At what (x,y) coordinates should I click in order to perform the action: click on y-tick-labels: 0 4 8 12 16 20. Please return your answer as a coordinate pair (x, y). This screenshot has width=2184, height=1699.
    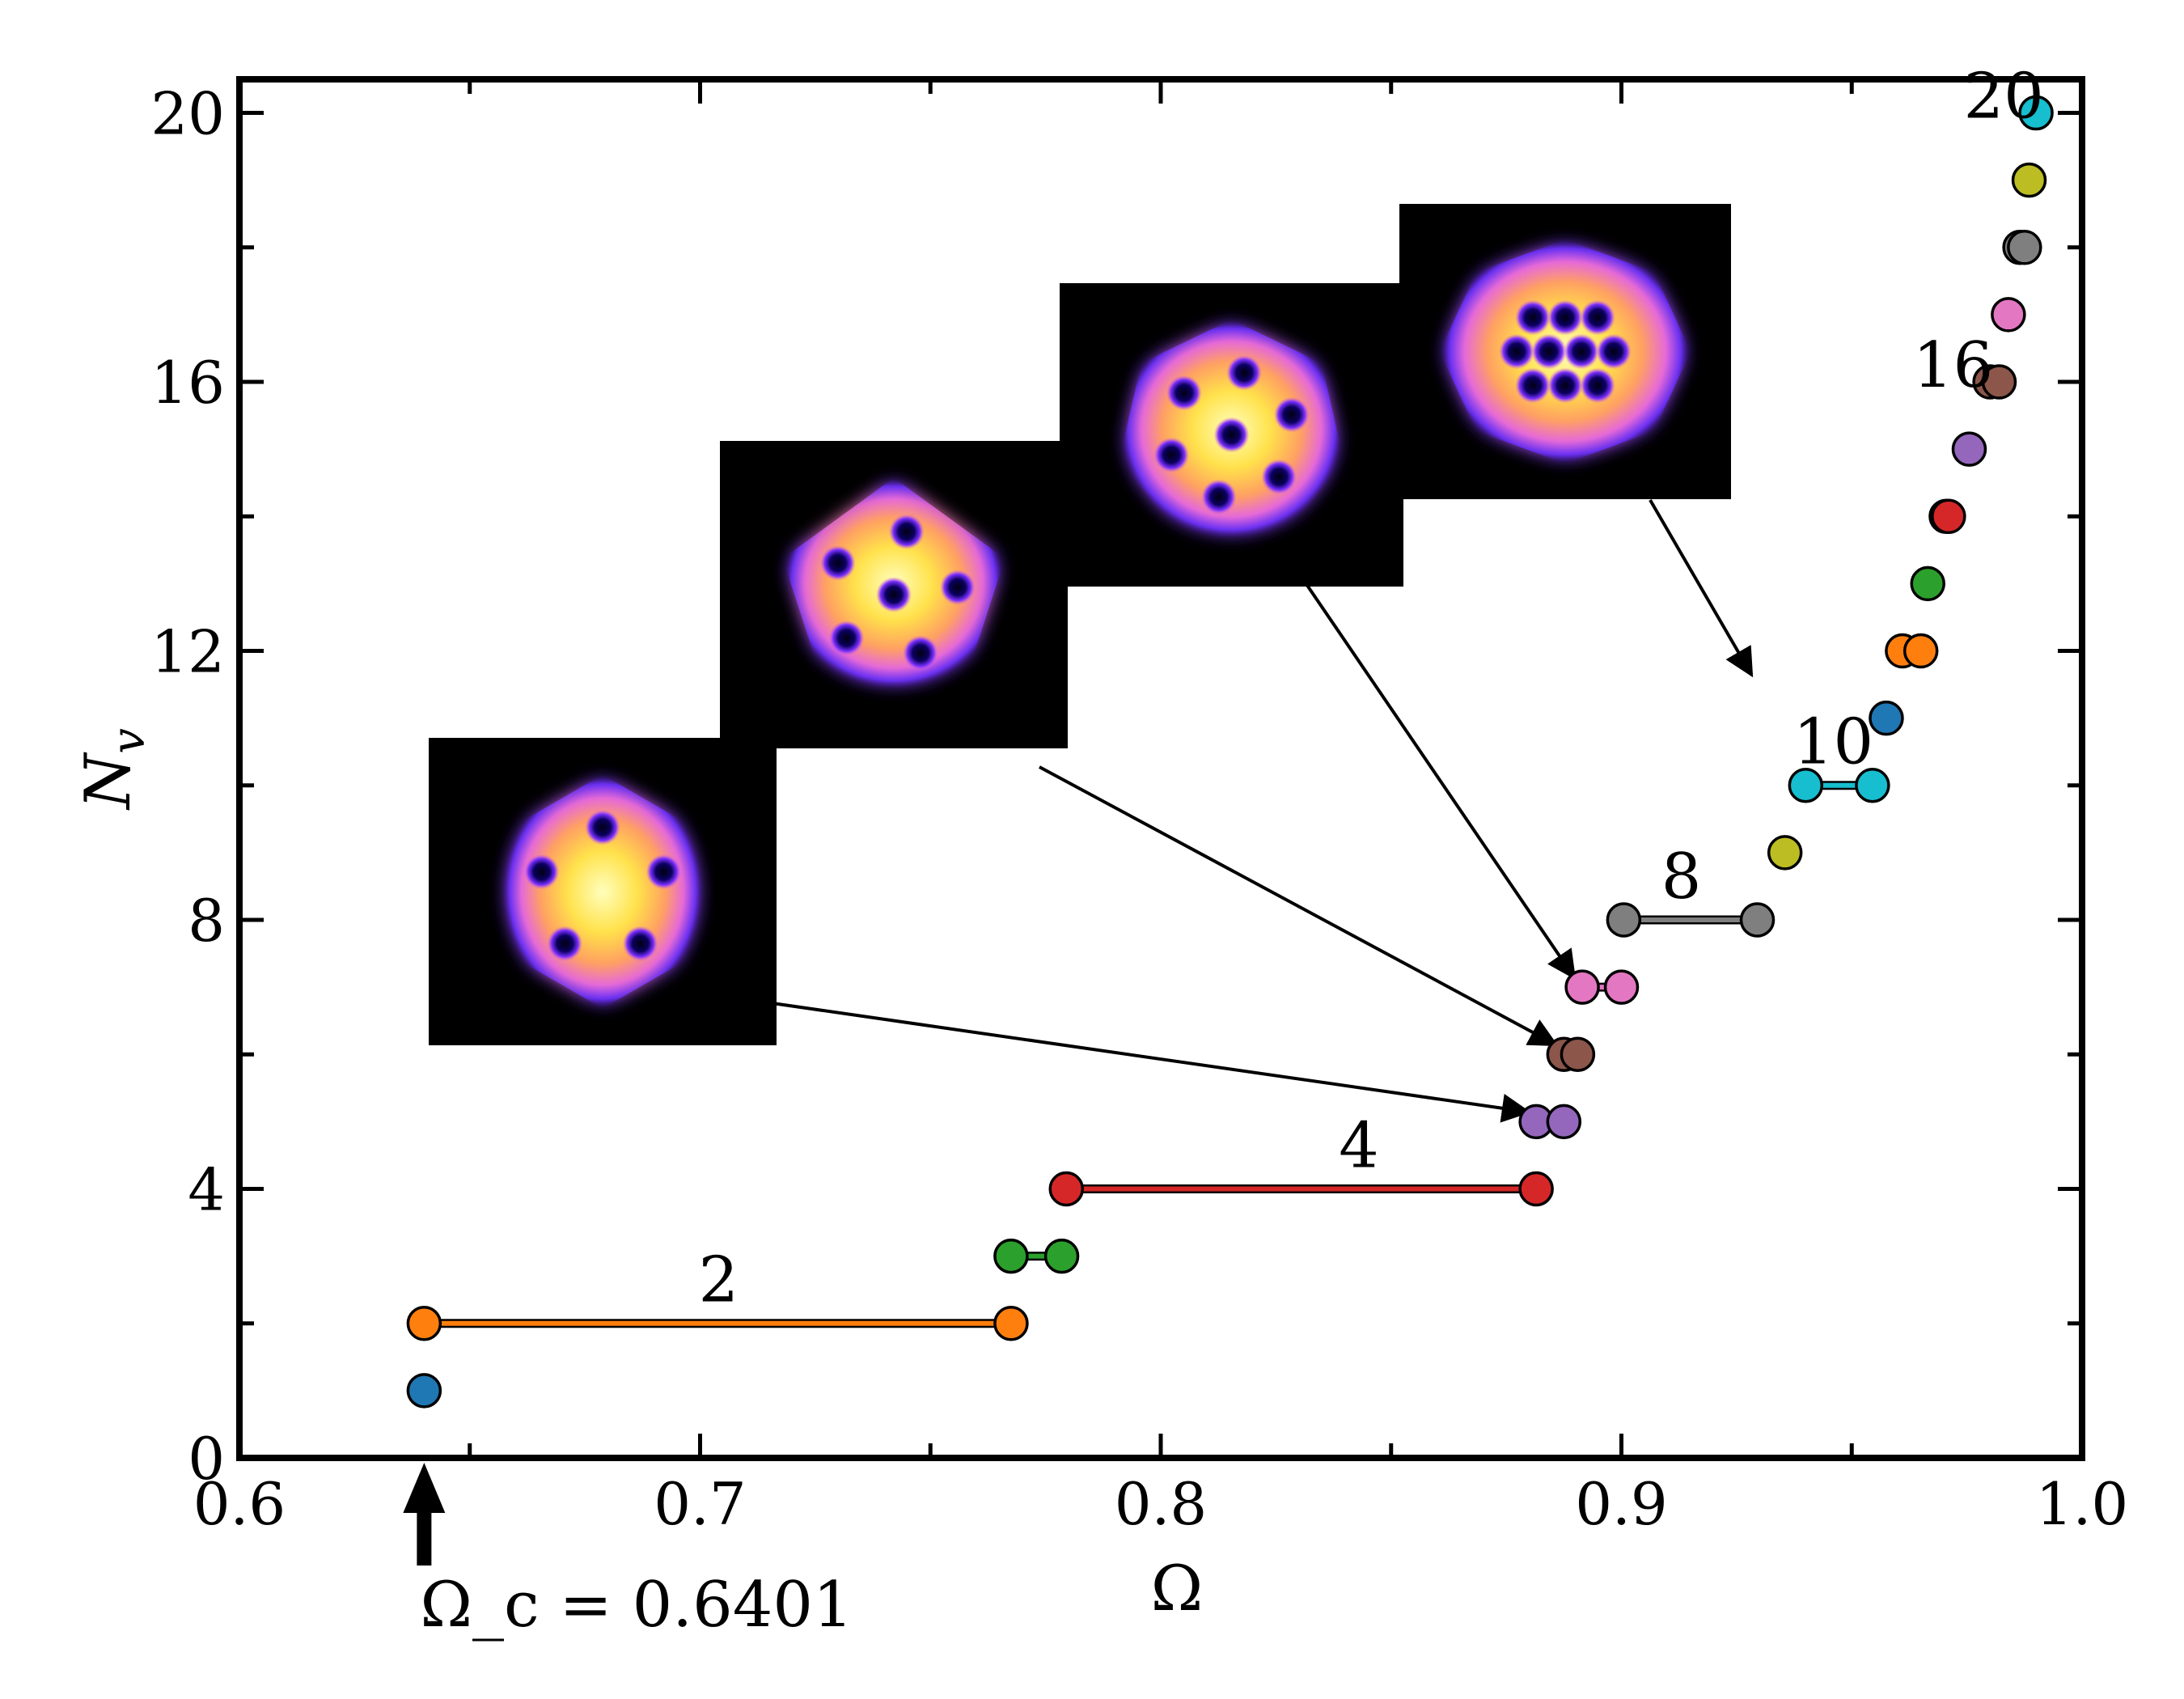
    Looking at the image, I should click on (187, 786).